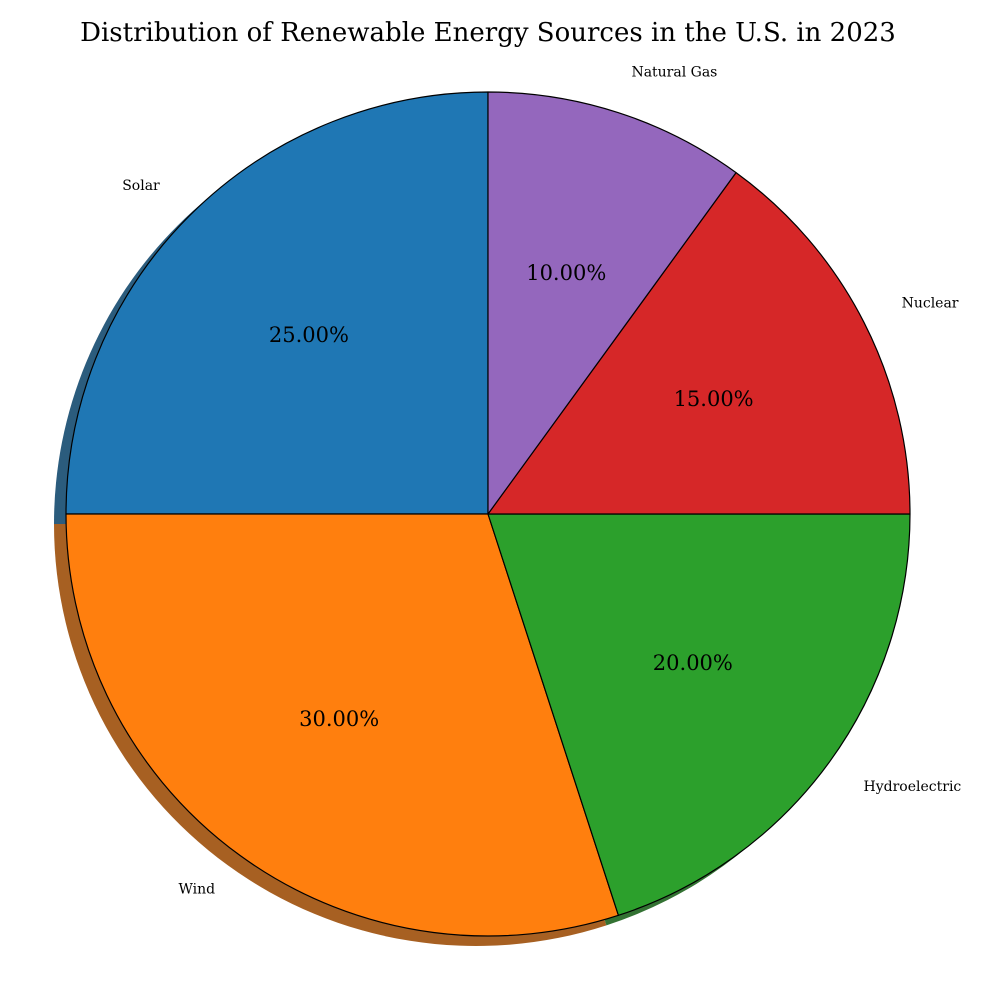  I want to click on percent-label-wind: 30.00%, so click(339, 719).